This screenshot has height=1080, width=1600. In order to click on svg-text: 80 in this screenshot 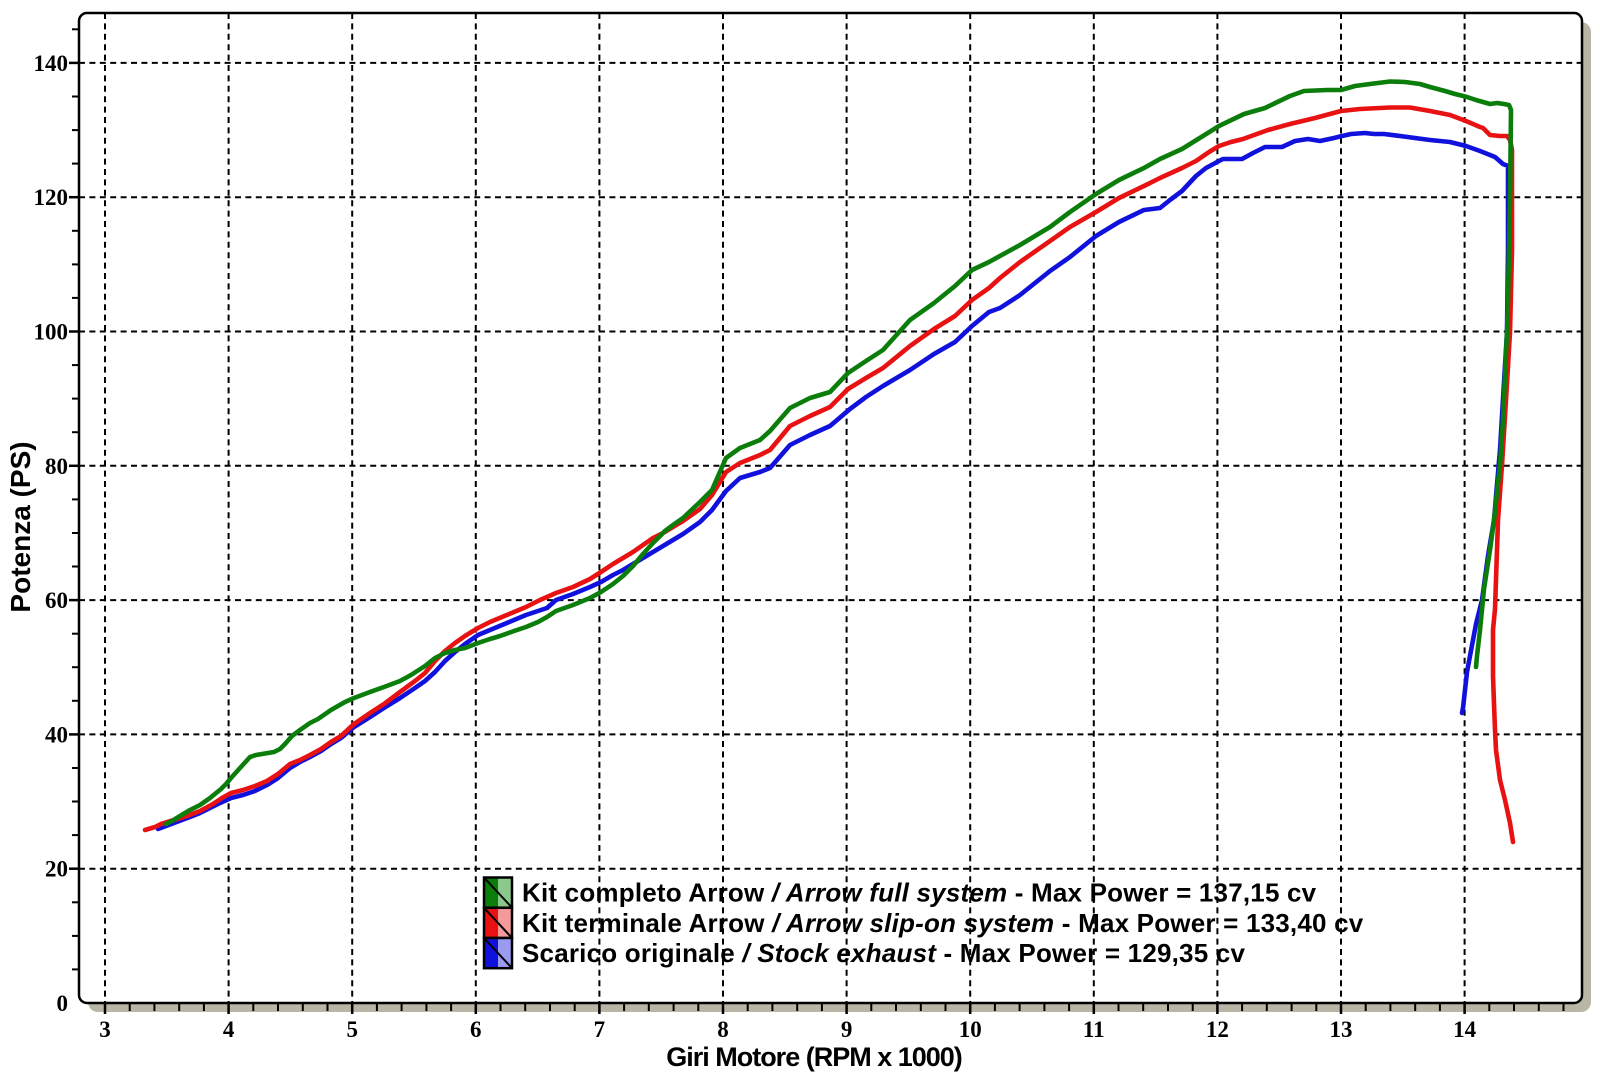, I will do `click(56, 466)`.